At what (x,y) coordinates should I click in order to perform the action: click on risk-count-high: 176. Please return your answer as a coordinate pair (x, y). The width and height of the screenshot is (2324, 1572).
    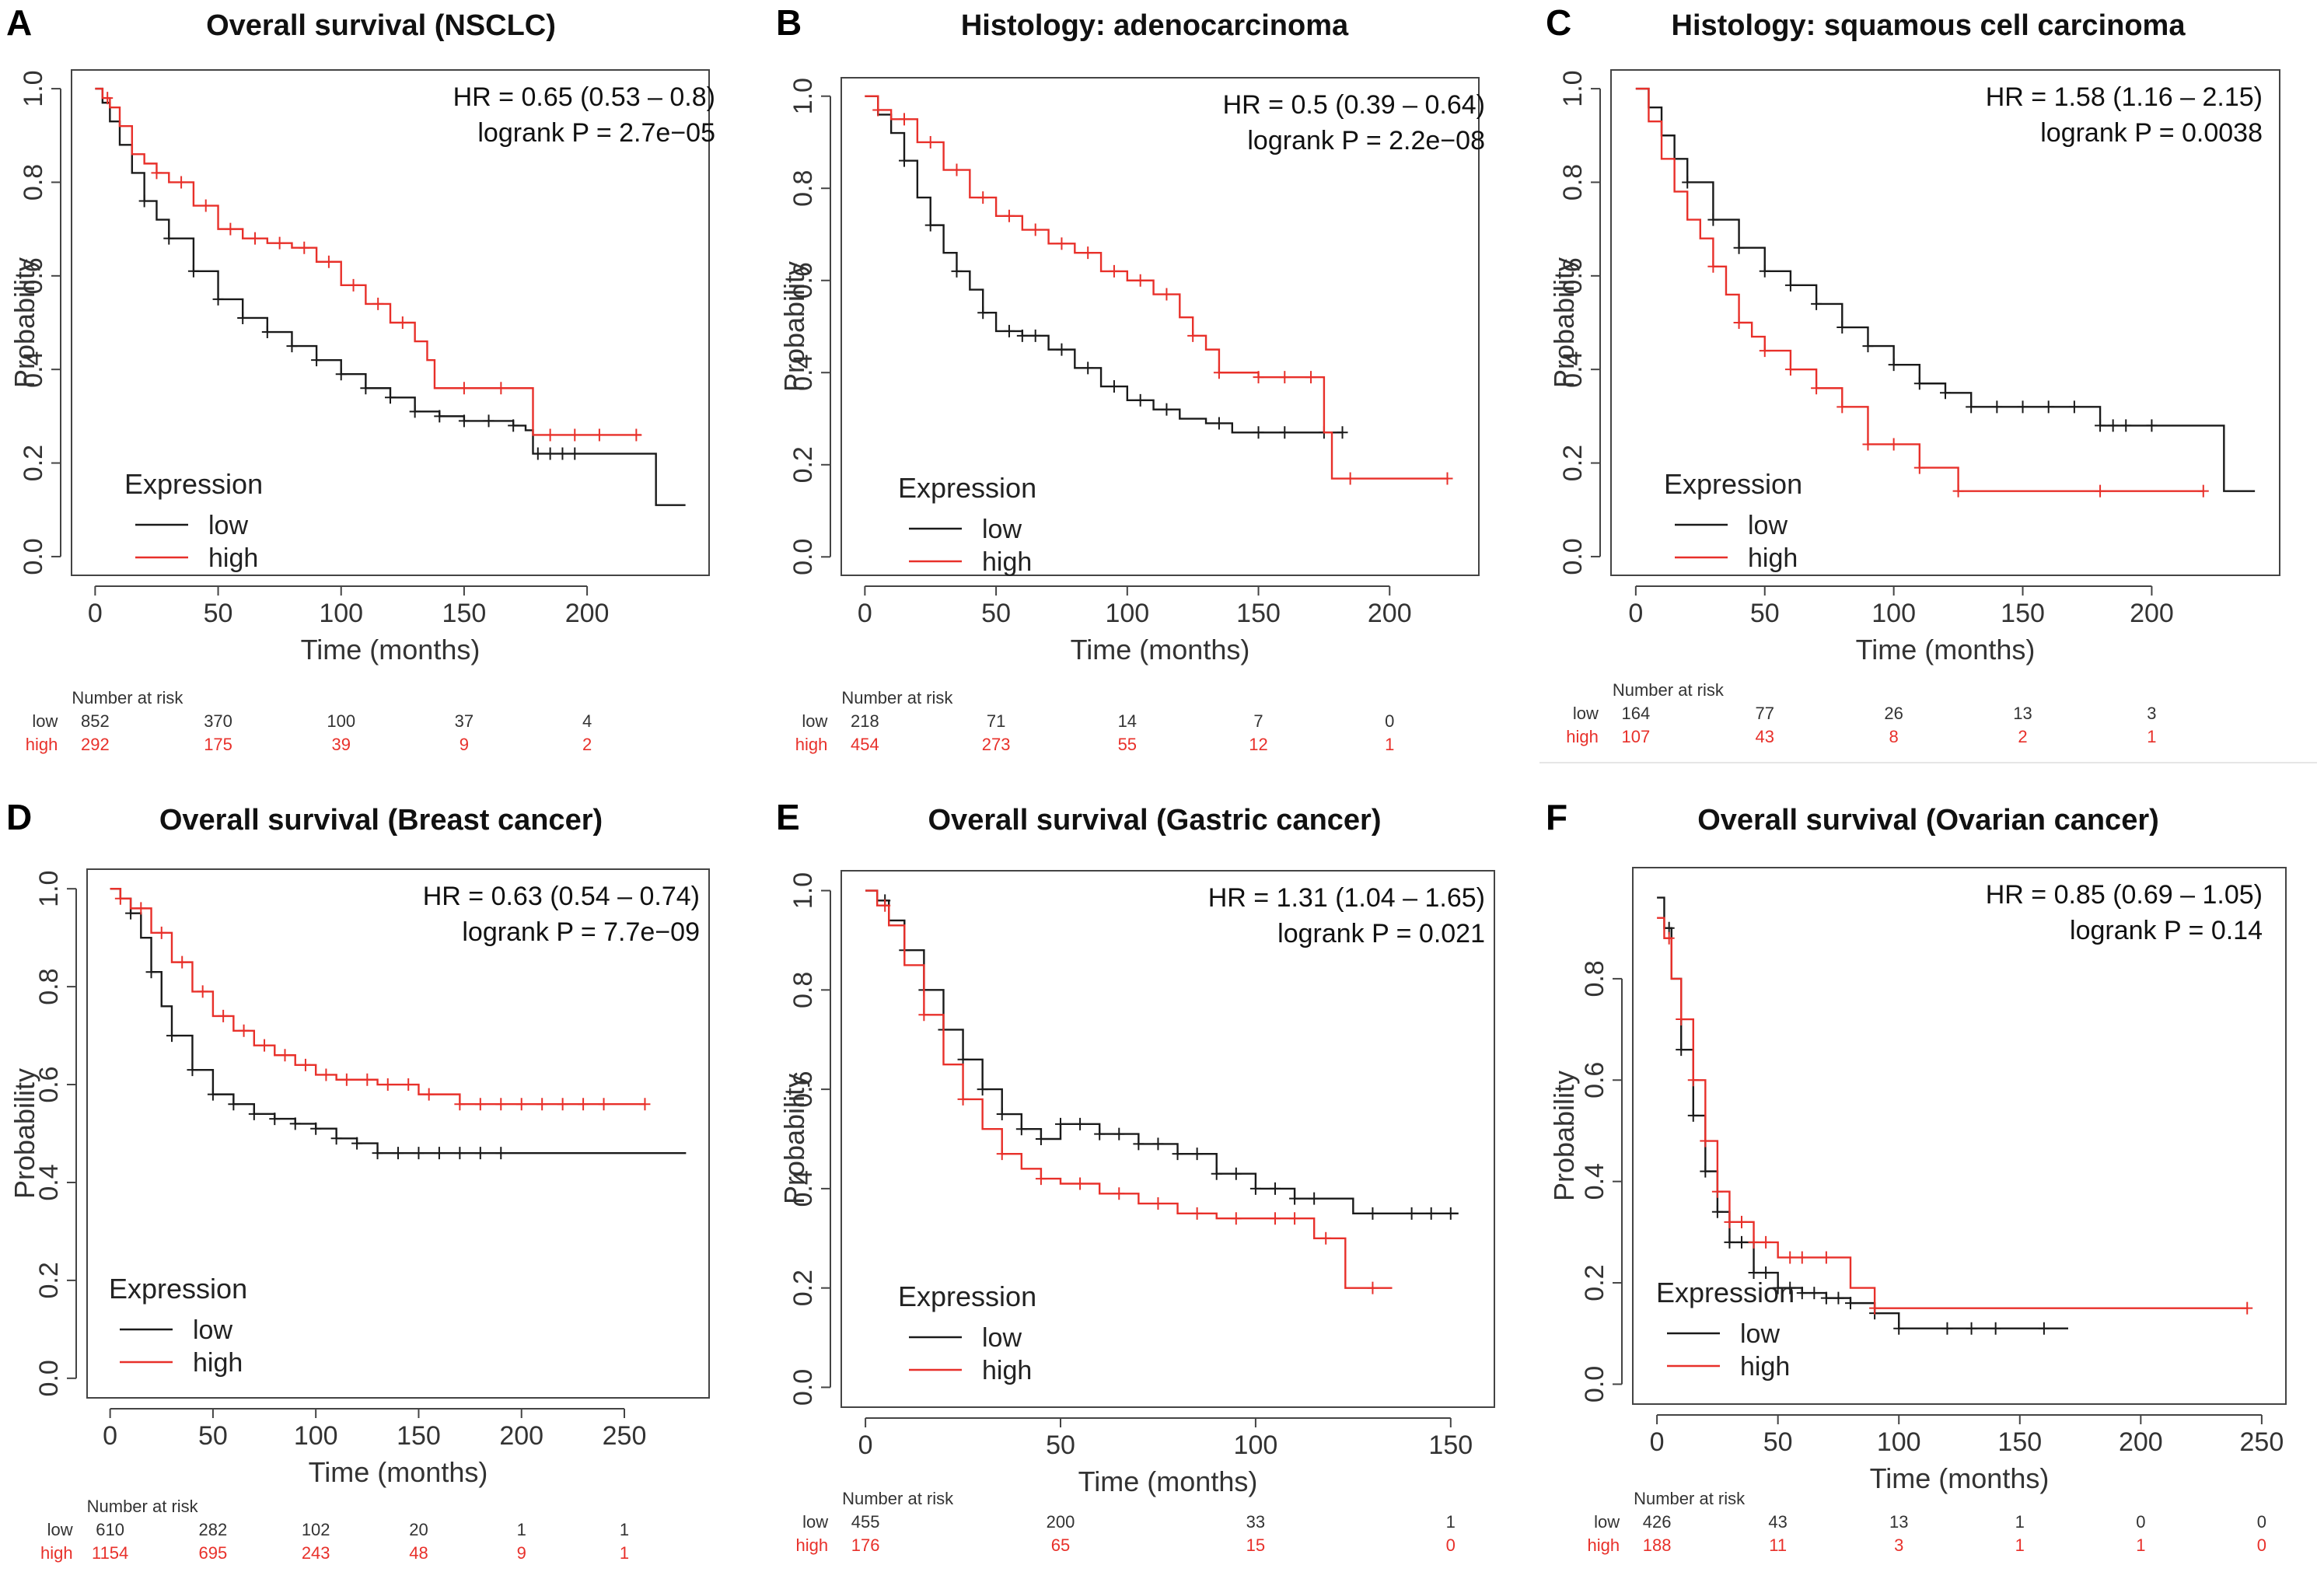
    Looking at the image, I should click on (865, 1545).